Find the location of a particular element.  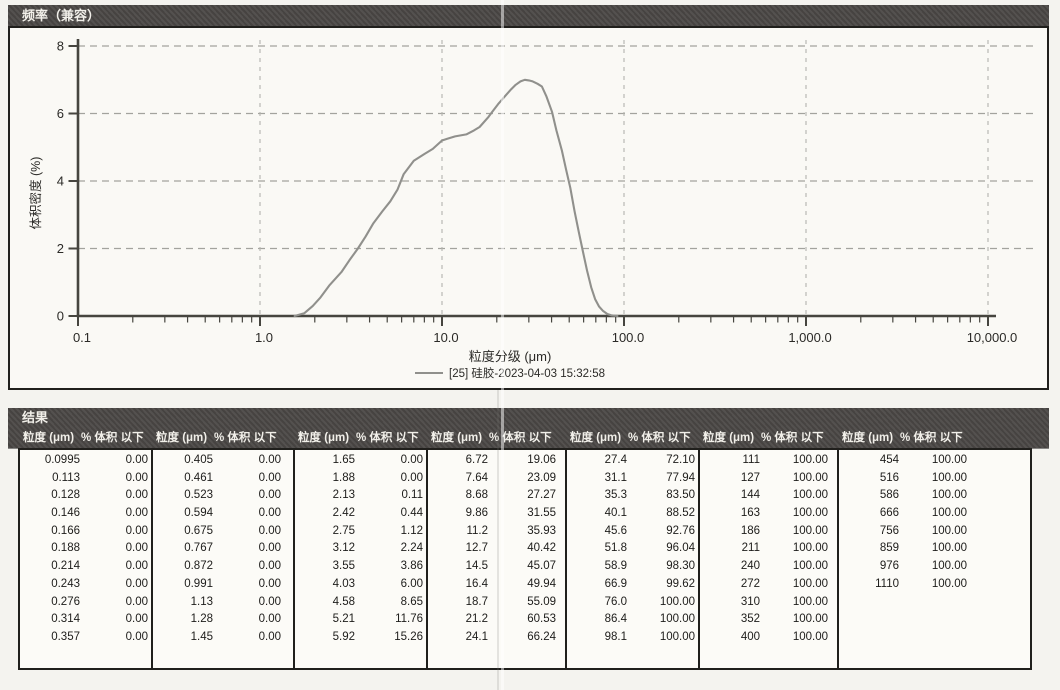

cumulative-cell: 27.27 is located at coordinates (541, 495).